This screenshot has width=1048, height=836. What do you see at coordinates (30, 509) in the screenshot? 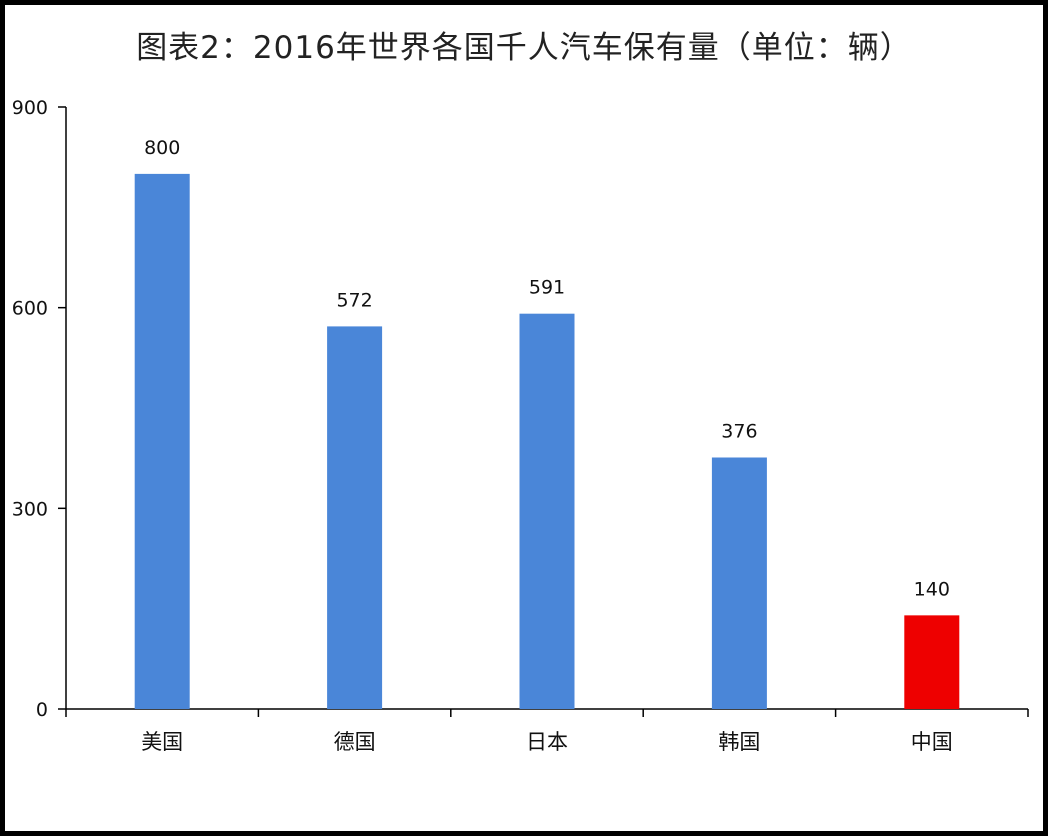
I see `y-tick-label: 300` at bounding box center [30, 509].